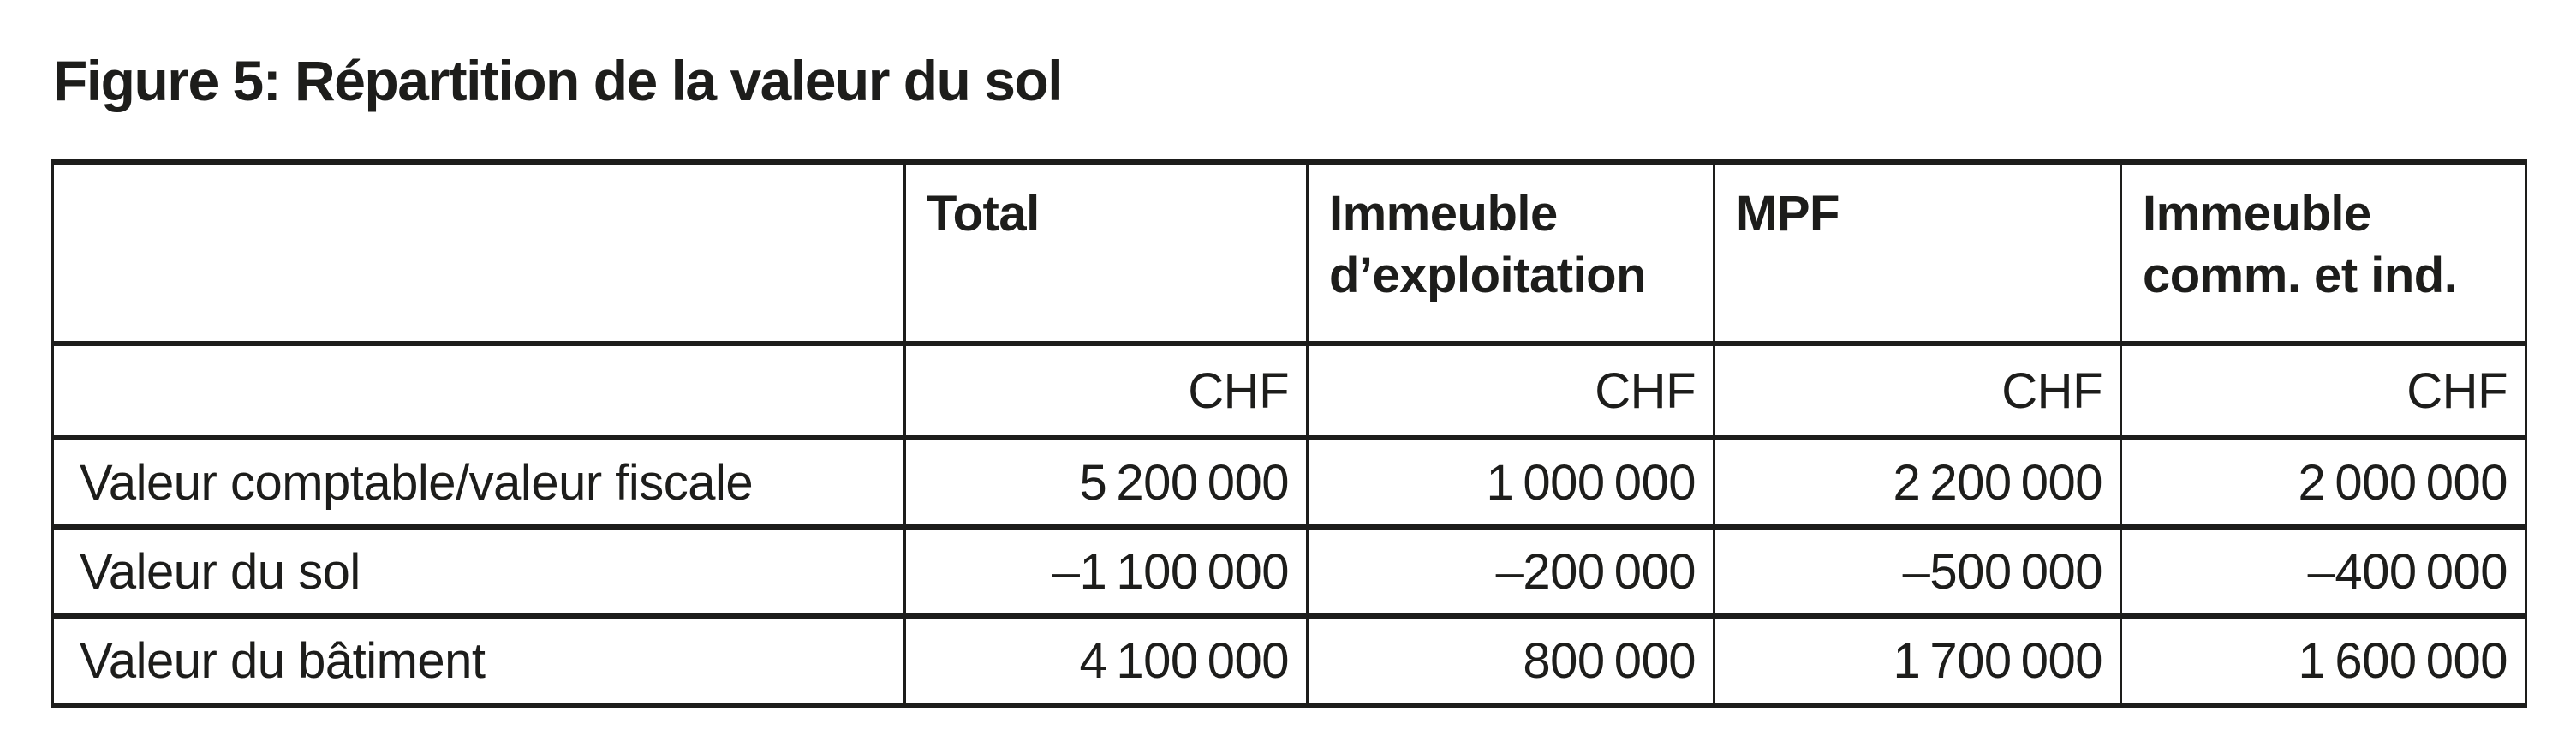 Image resolution: width=2576 pixels, height=742 pixels. What do you see at coordinates (1106, 660) in the screenshot?
I see `value-cell: 4 100 000` at bounding box center [1106, 660].